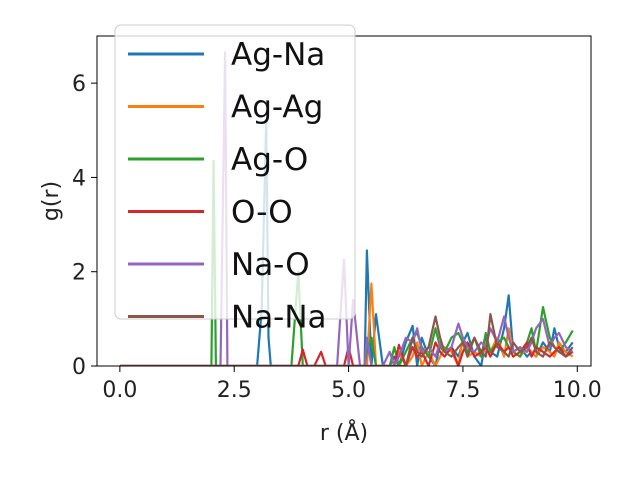 This screenshot has width=640, height=480. Describe the element at coordinates (348, 390) in the screenshot. I see `x-tick-label: 5.0` at that location.